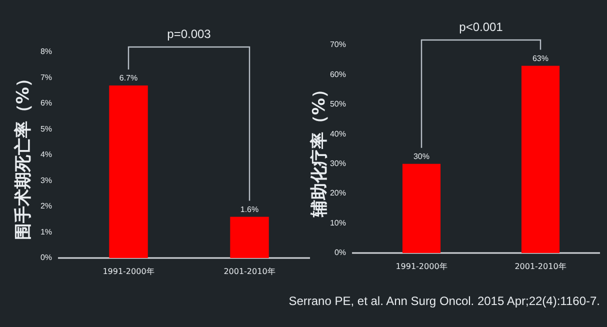 The height and width of the screenshot is (327, 607). I want to click on y-tick-label: 3%, so click(46, 180).